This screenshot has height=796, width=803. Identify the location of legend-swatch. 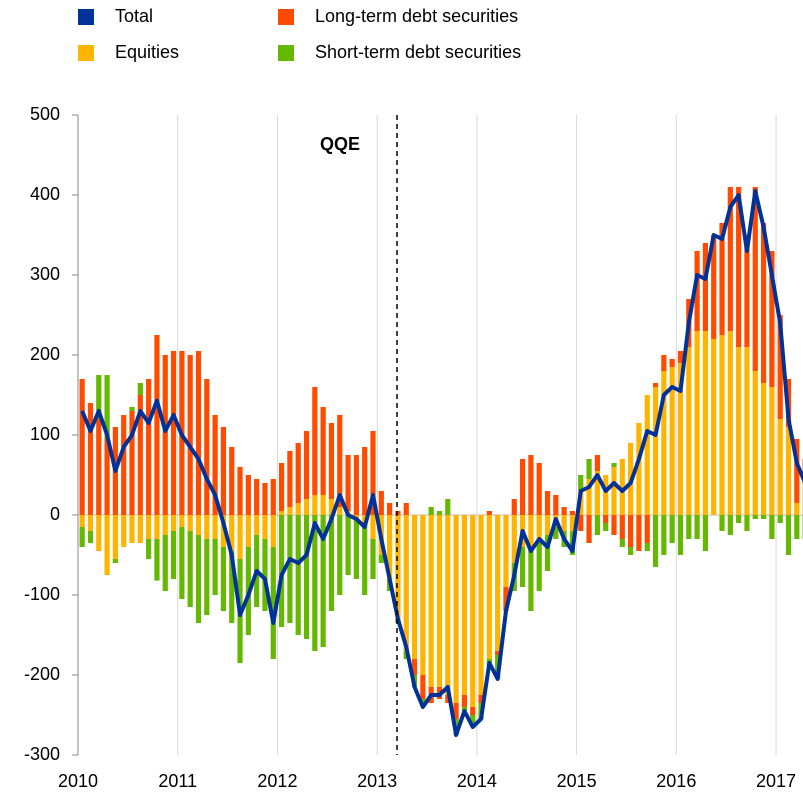
(286, 17).